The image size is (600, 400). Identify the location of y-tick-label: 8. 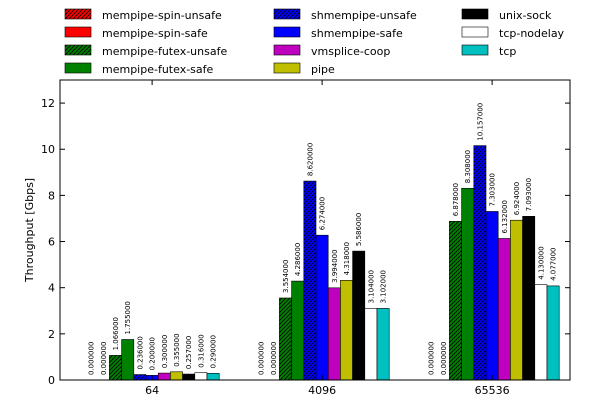
(51, 195).